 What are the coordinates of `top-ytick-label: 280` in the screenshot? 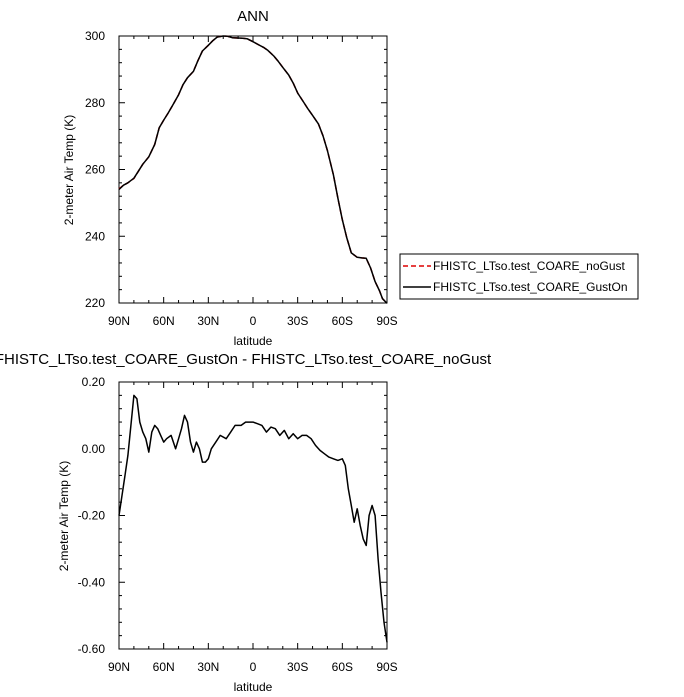 It's located at (95, 103).